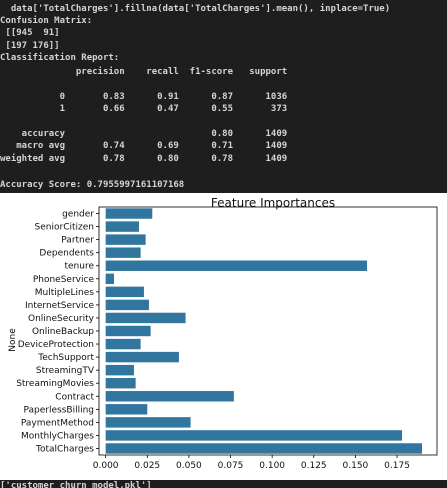  I want to click on console-line: [197 176]], so click(30, 46).